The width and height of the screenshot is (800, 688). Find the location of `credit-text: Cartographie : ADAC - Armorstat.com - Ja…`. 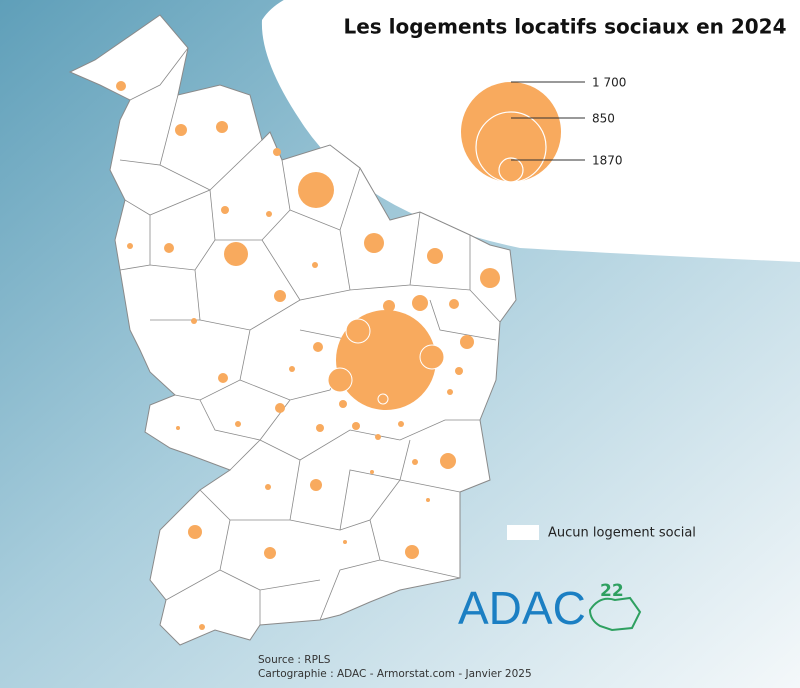

credit-text: Cartographie : ADAC - Armorstat.com - Ja… is located at coordinates (395, 674).